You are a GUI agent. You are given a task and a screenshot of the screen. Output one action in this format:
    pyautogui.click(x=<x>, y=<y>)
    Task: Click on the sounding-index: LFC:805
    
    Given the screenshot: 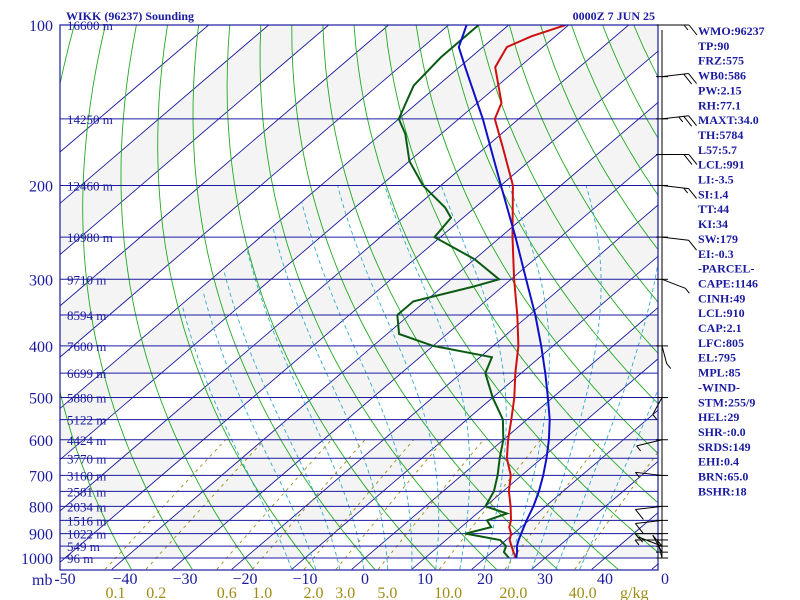 What is the action you would take?
    pyautogui.click(x=721, y=343)
    